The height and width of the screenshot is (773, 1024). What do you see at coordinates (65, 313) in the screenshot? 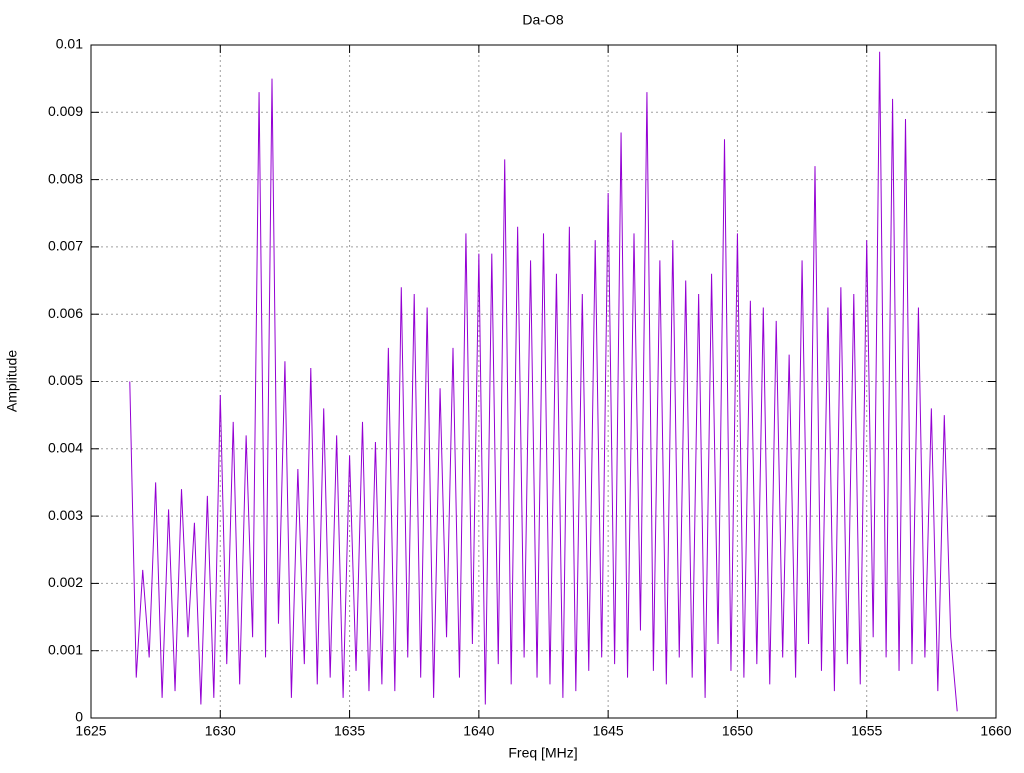
I see `y-tick-label: 0.006` at bounding box center [65, 313].